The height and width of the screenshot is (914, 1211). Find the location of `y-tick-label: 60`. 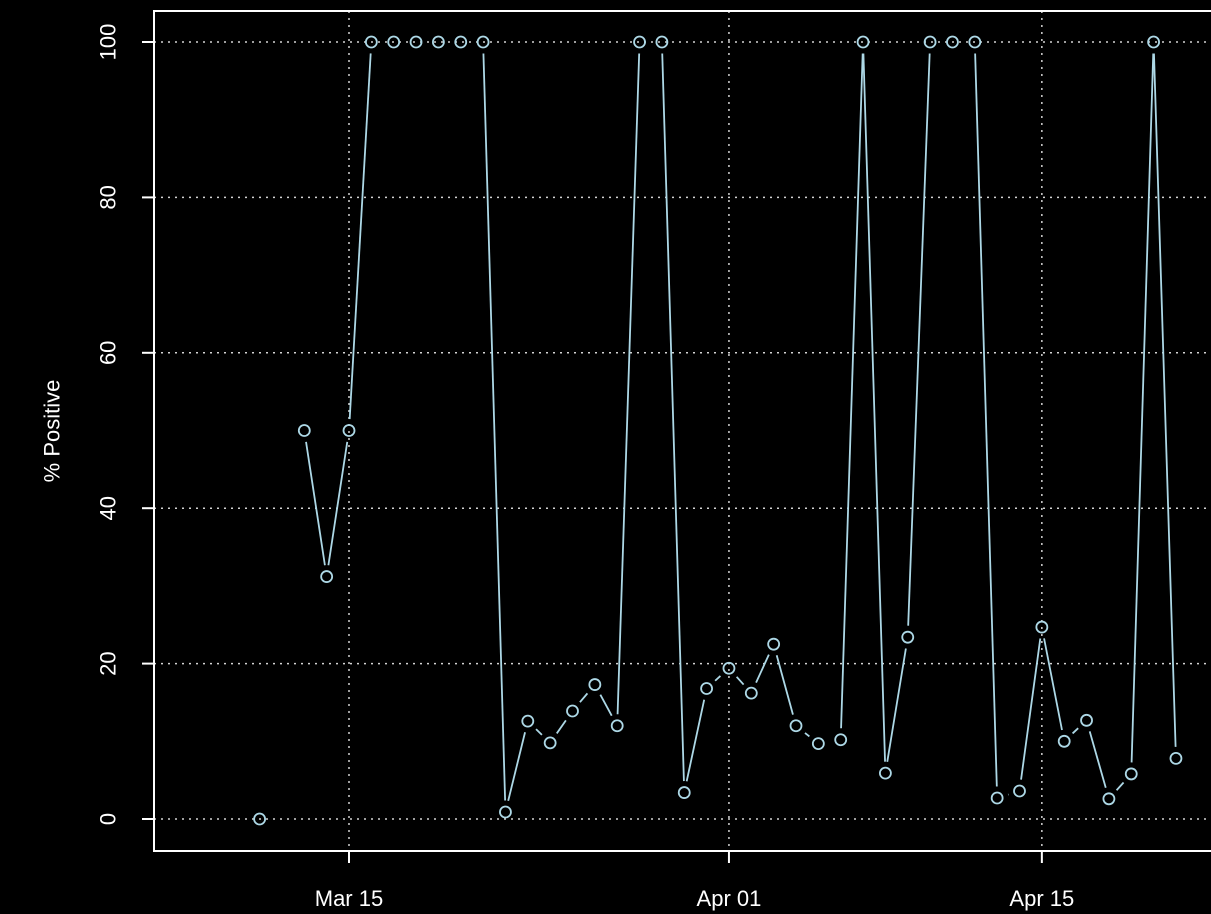

y-tick-label: 60 is located at coordinates (108, 353).